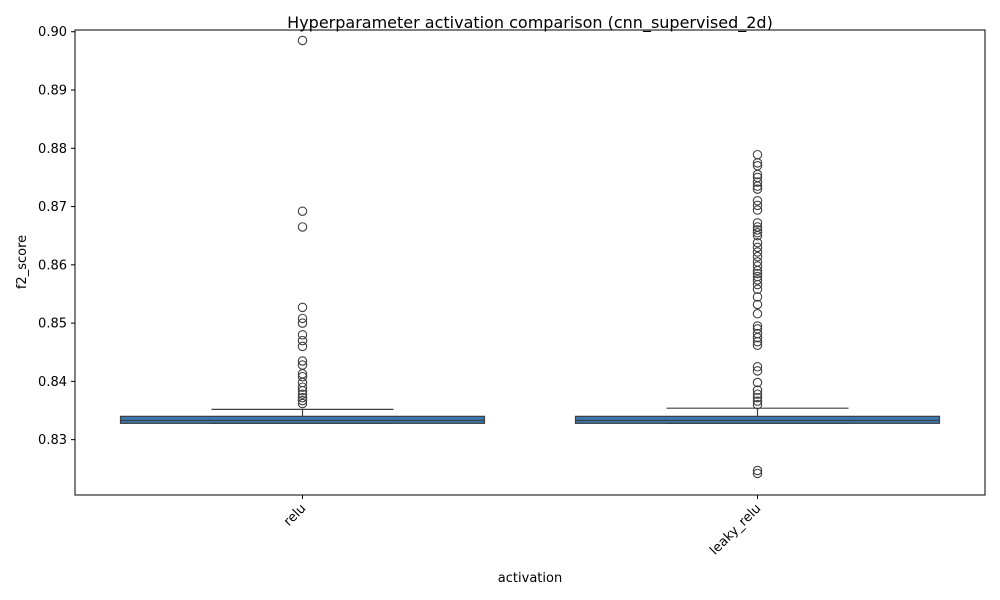 This screenshot has width=1000, height=600. I want to click on y-tick-label: 0.90, so click(52, 32).